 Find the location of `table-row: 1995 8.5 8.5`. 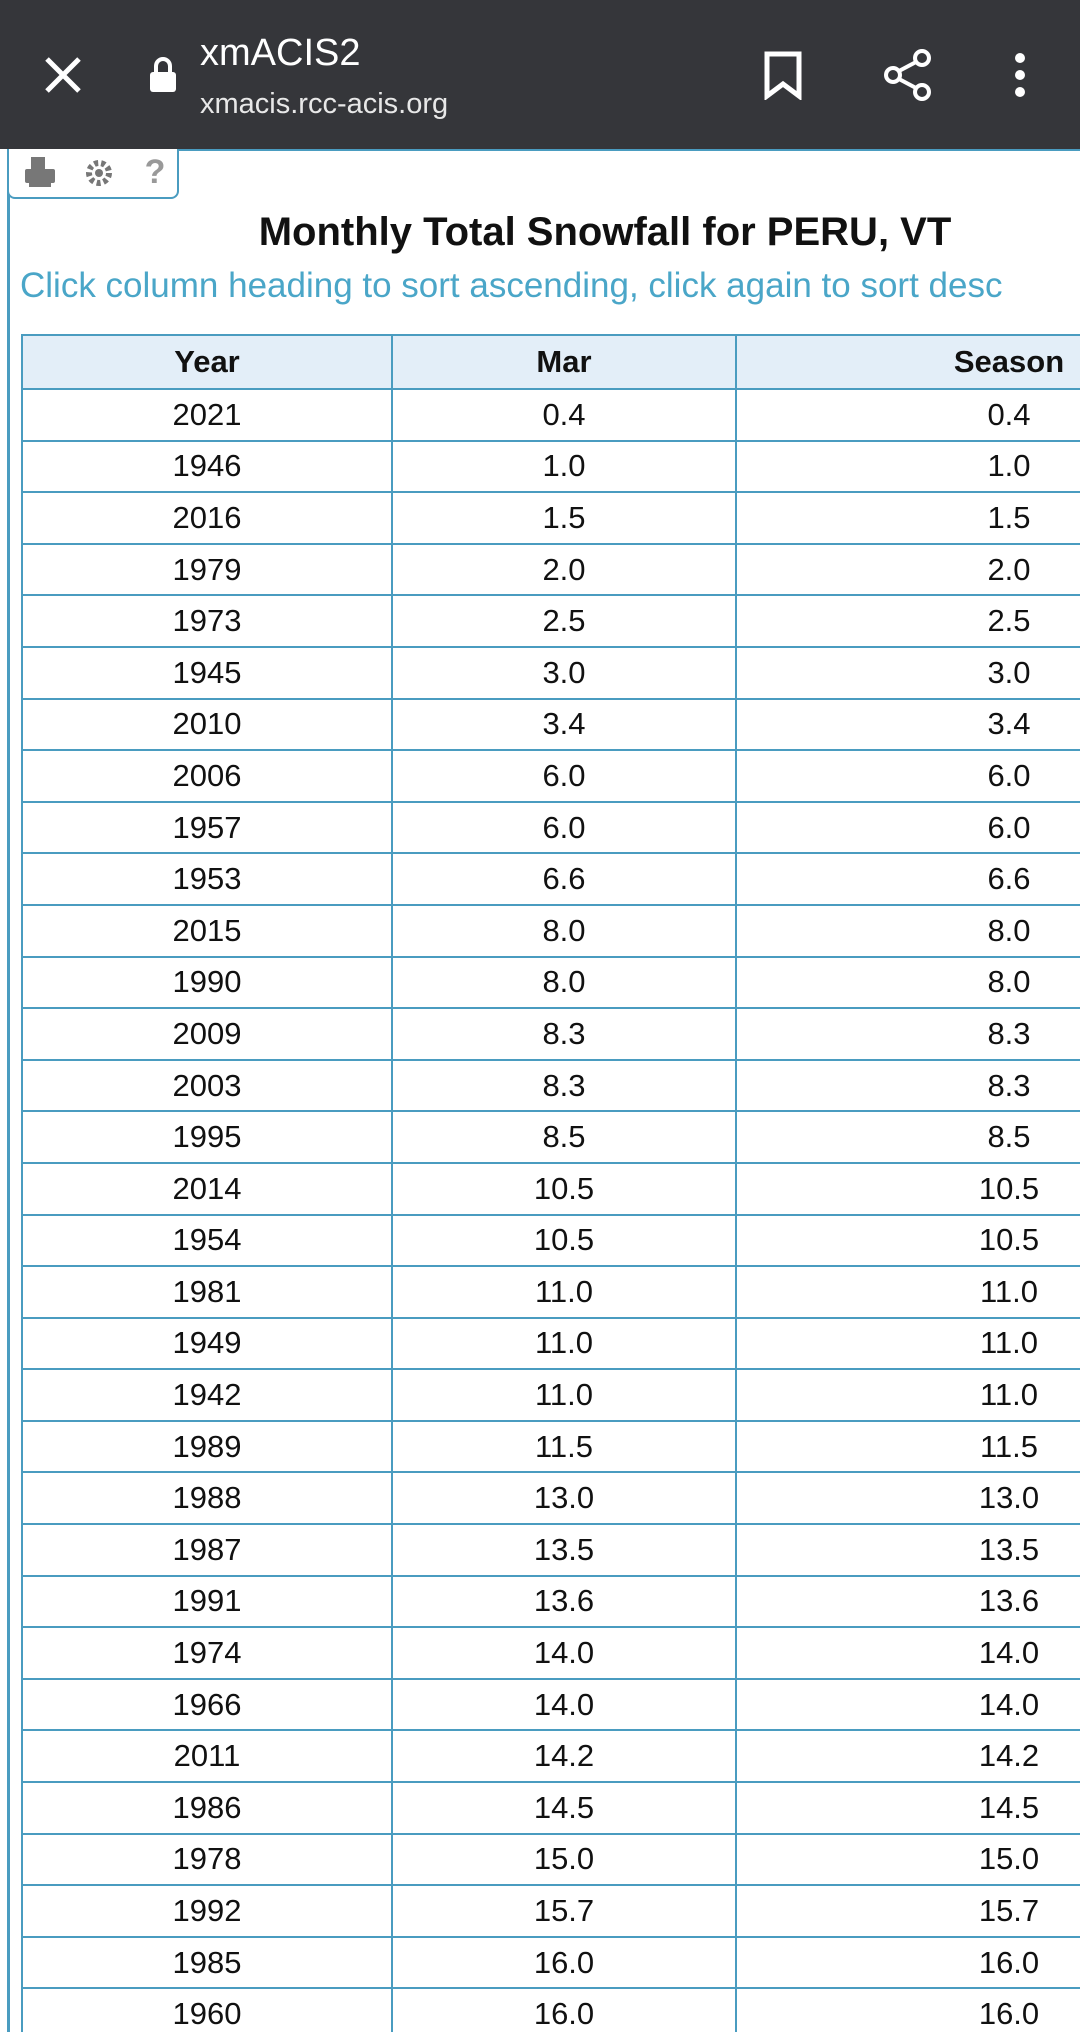

table-row: 1995 8.5 8.5 is located at coordinates (550, 1137).